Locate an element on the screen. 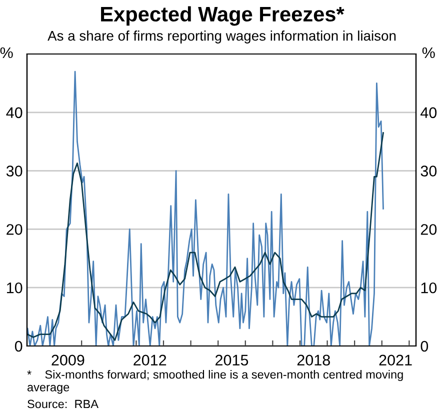 The width and height of the screenshot is (444, 419). source-note: Source: RBA is located at coordinates (63, 404).